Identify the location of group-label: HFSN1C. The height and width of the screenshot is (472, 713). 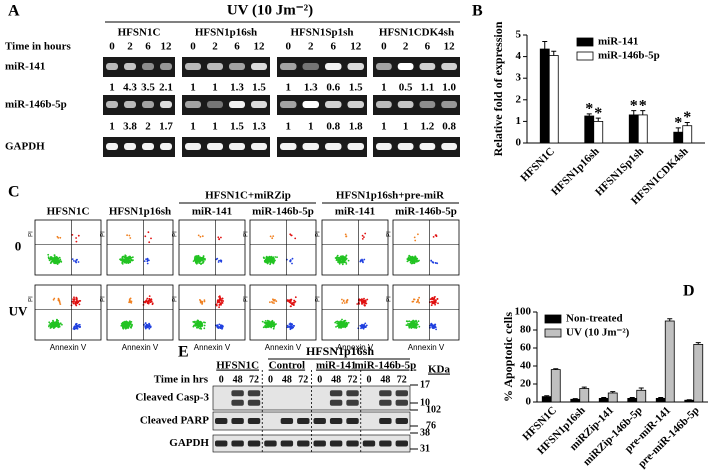
(139, 33).